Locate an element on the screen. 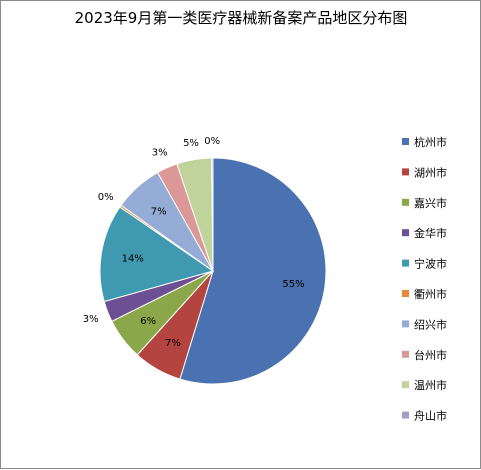 This screenshot has height=470, width=481. legend-label-1: 杭州市 is located at coordinates (430, 142).